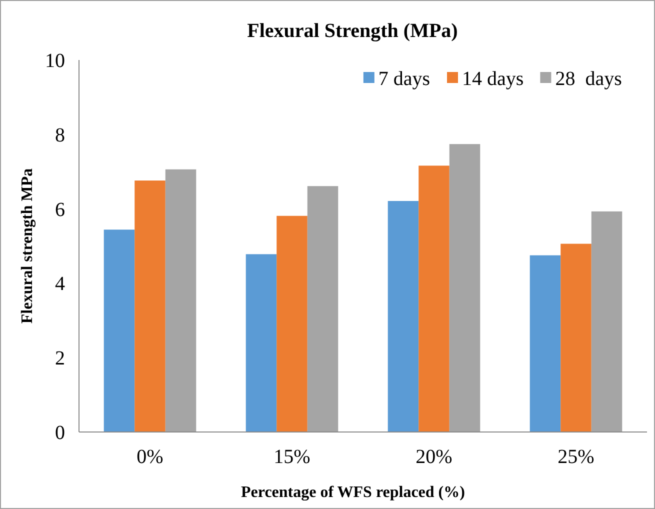 The height and width of the screenshot is (509, 655). I want to click on x-axis-title: Percentage of WFS replaced (%), so click(353, 492).